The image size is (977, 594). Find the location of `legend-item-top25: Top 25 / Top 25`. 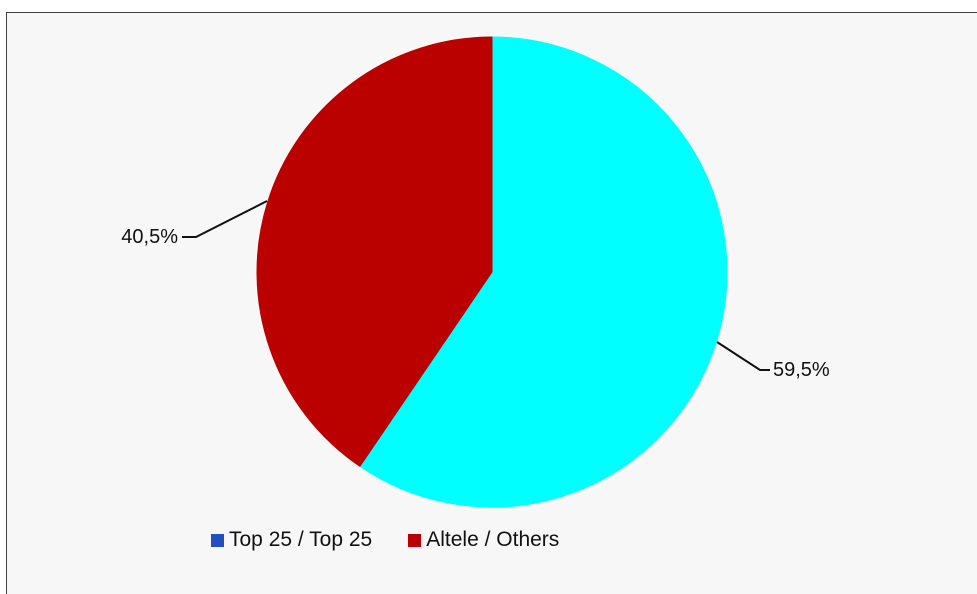

legend-item-top25: Top 25 / Top 25 is located at coordinates (291, 540).